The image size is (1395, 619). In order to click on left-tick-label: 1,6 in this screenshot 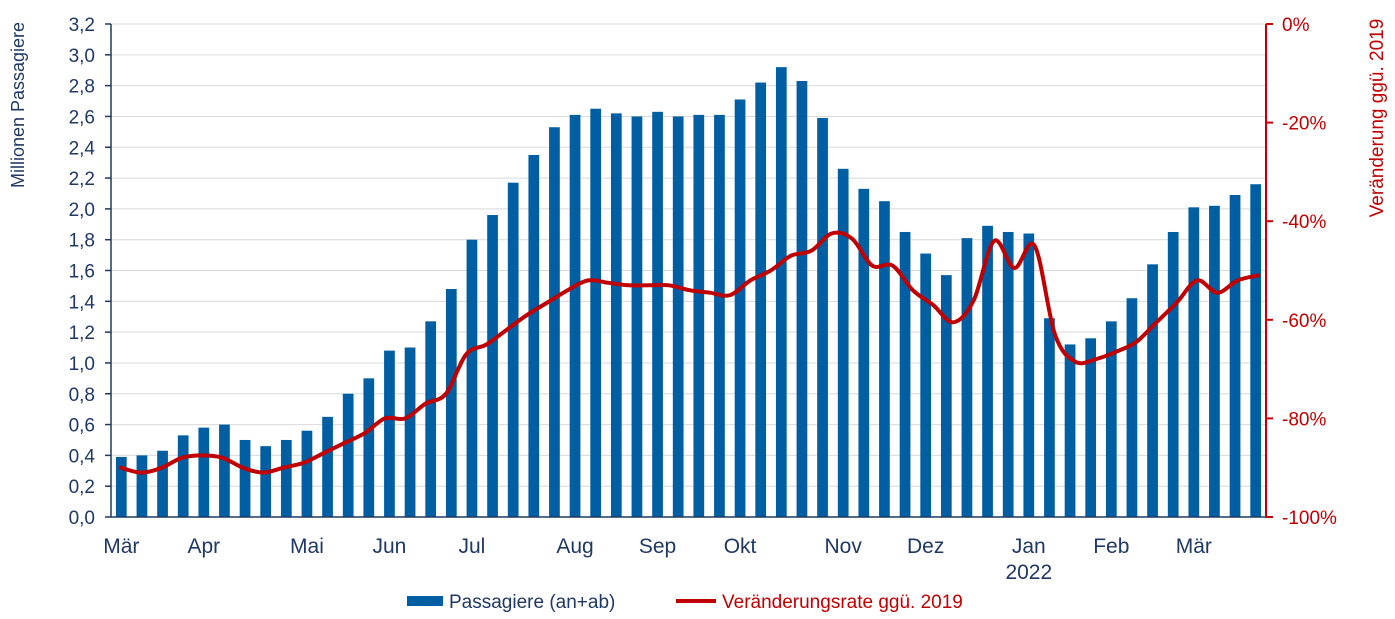, I will do `click(82, 272)`.